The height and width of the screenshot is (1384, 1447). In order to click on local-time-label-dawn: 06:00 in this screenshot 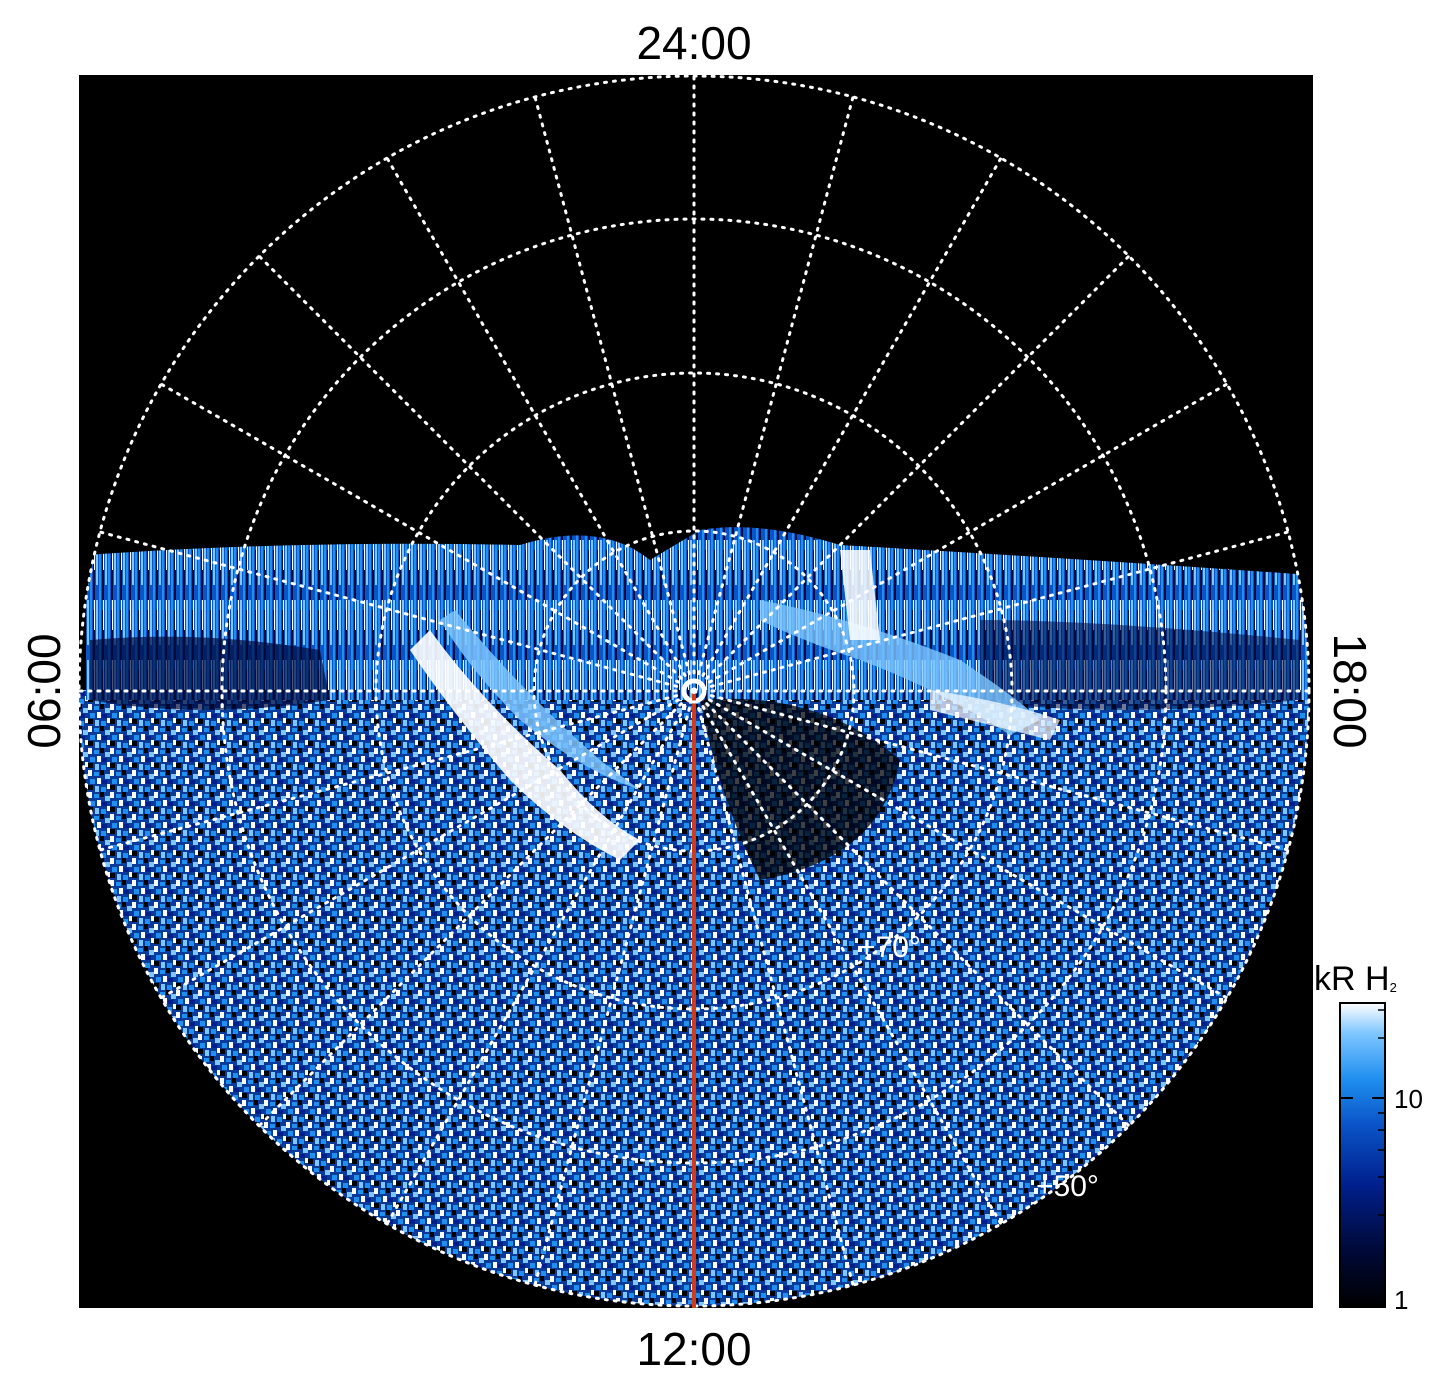, I will do `click(44, 691)`.